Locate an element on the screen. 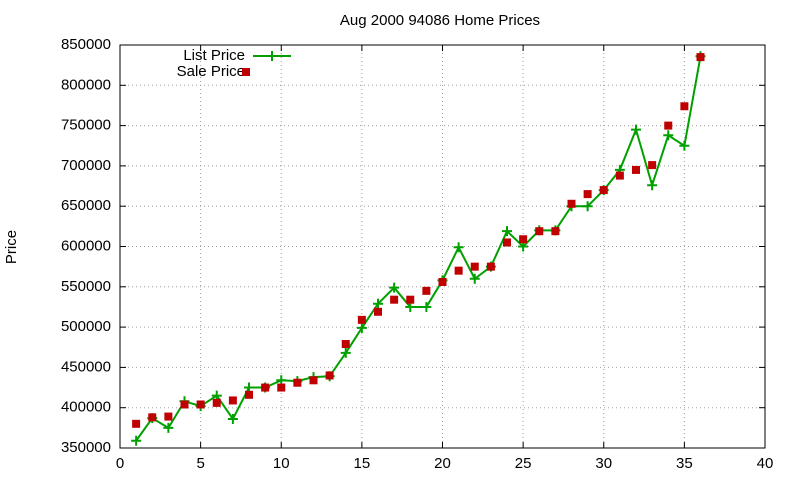  x-tick-label: 0 is located at coordinates (120, 463).